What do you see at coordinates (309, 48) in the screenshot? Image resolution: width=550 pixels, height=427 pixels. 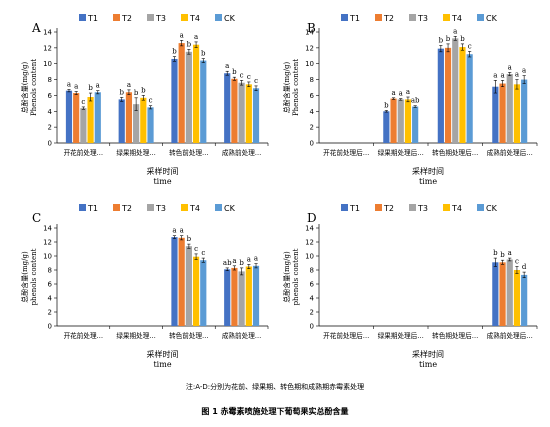 I see `y-tick-label: 12` at bounding box center [309, 48].